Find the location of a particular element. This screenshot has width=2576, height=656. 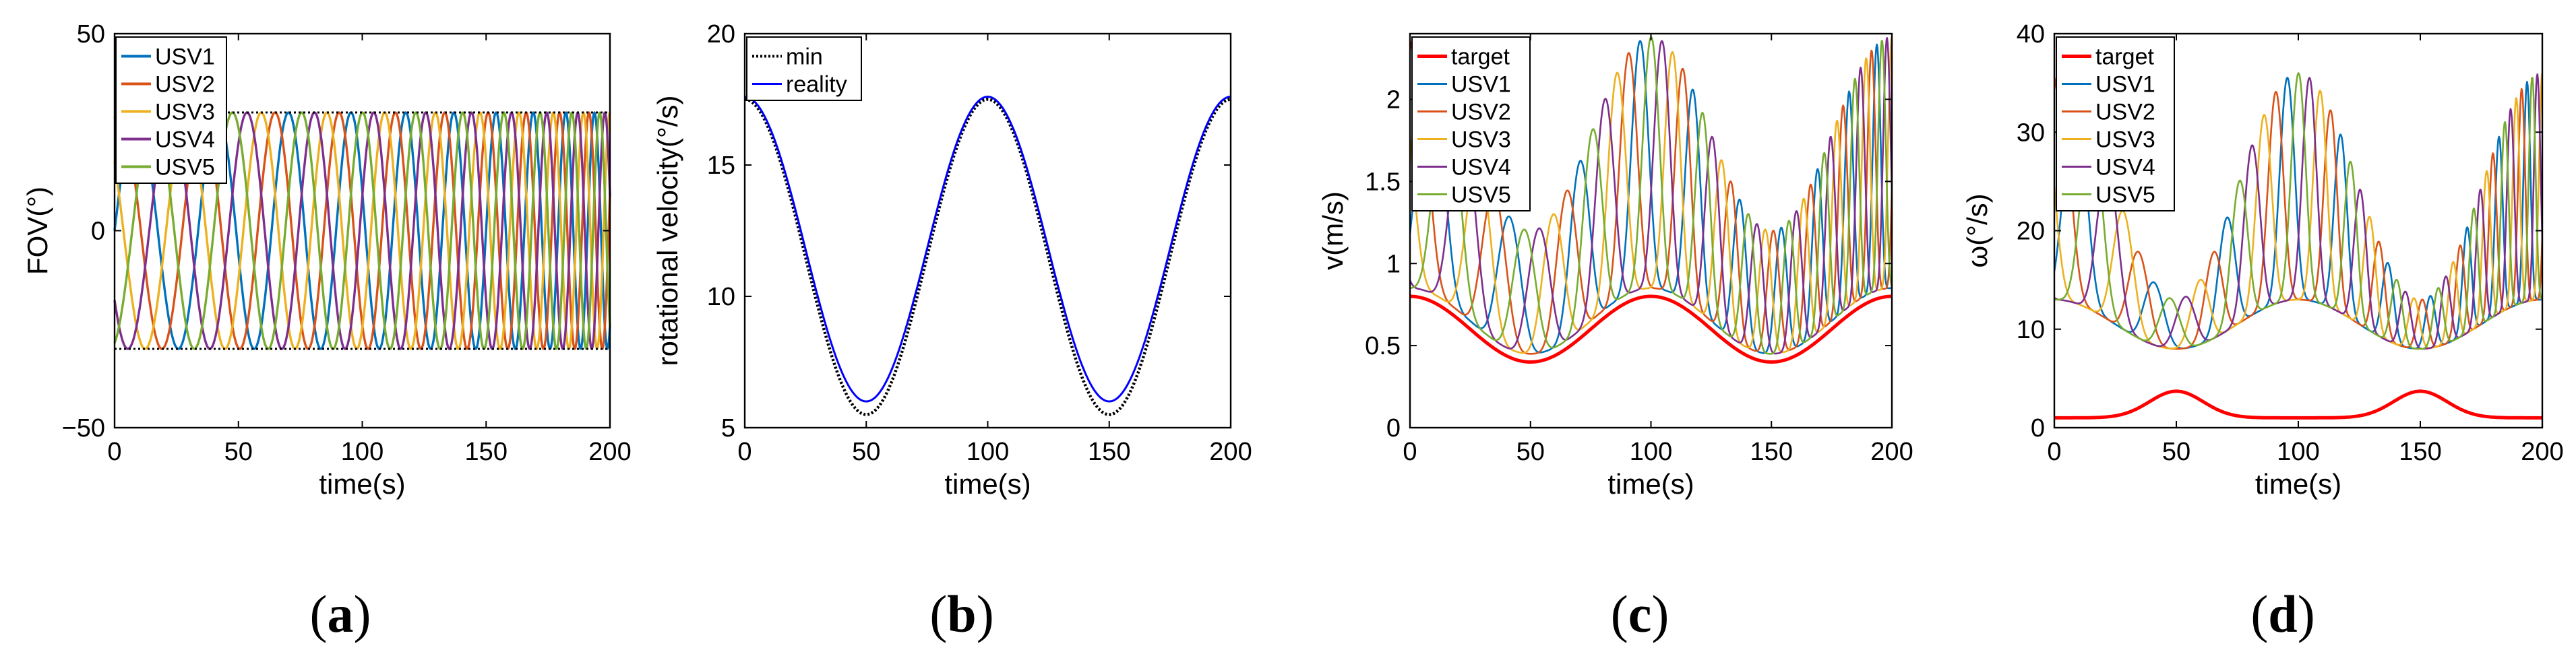

y-tick-label: 40 is located at coordinates (2031, 34).